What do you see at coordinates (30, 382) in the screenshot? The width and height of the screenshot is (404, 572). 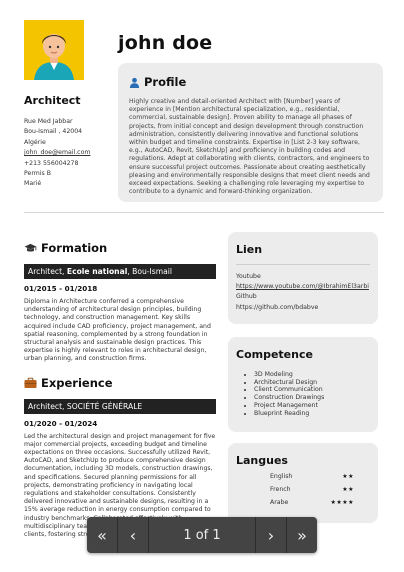 I see `briefcase-icon` at bounding box center [30, 382].